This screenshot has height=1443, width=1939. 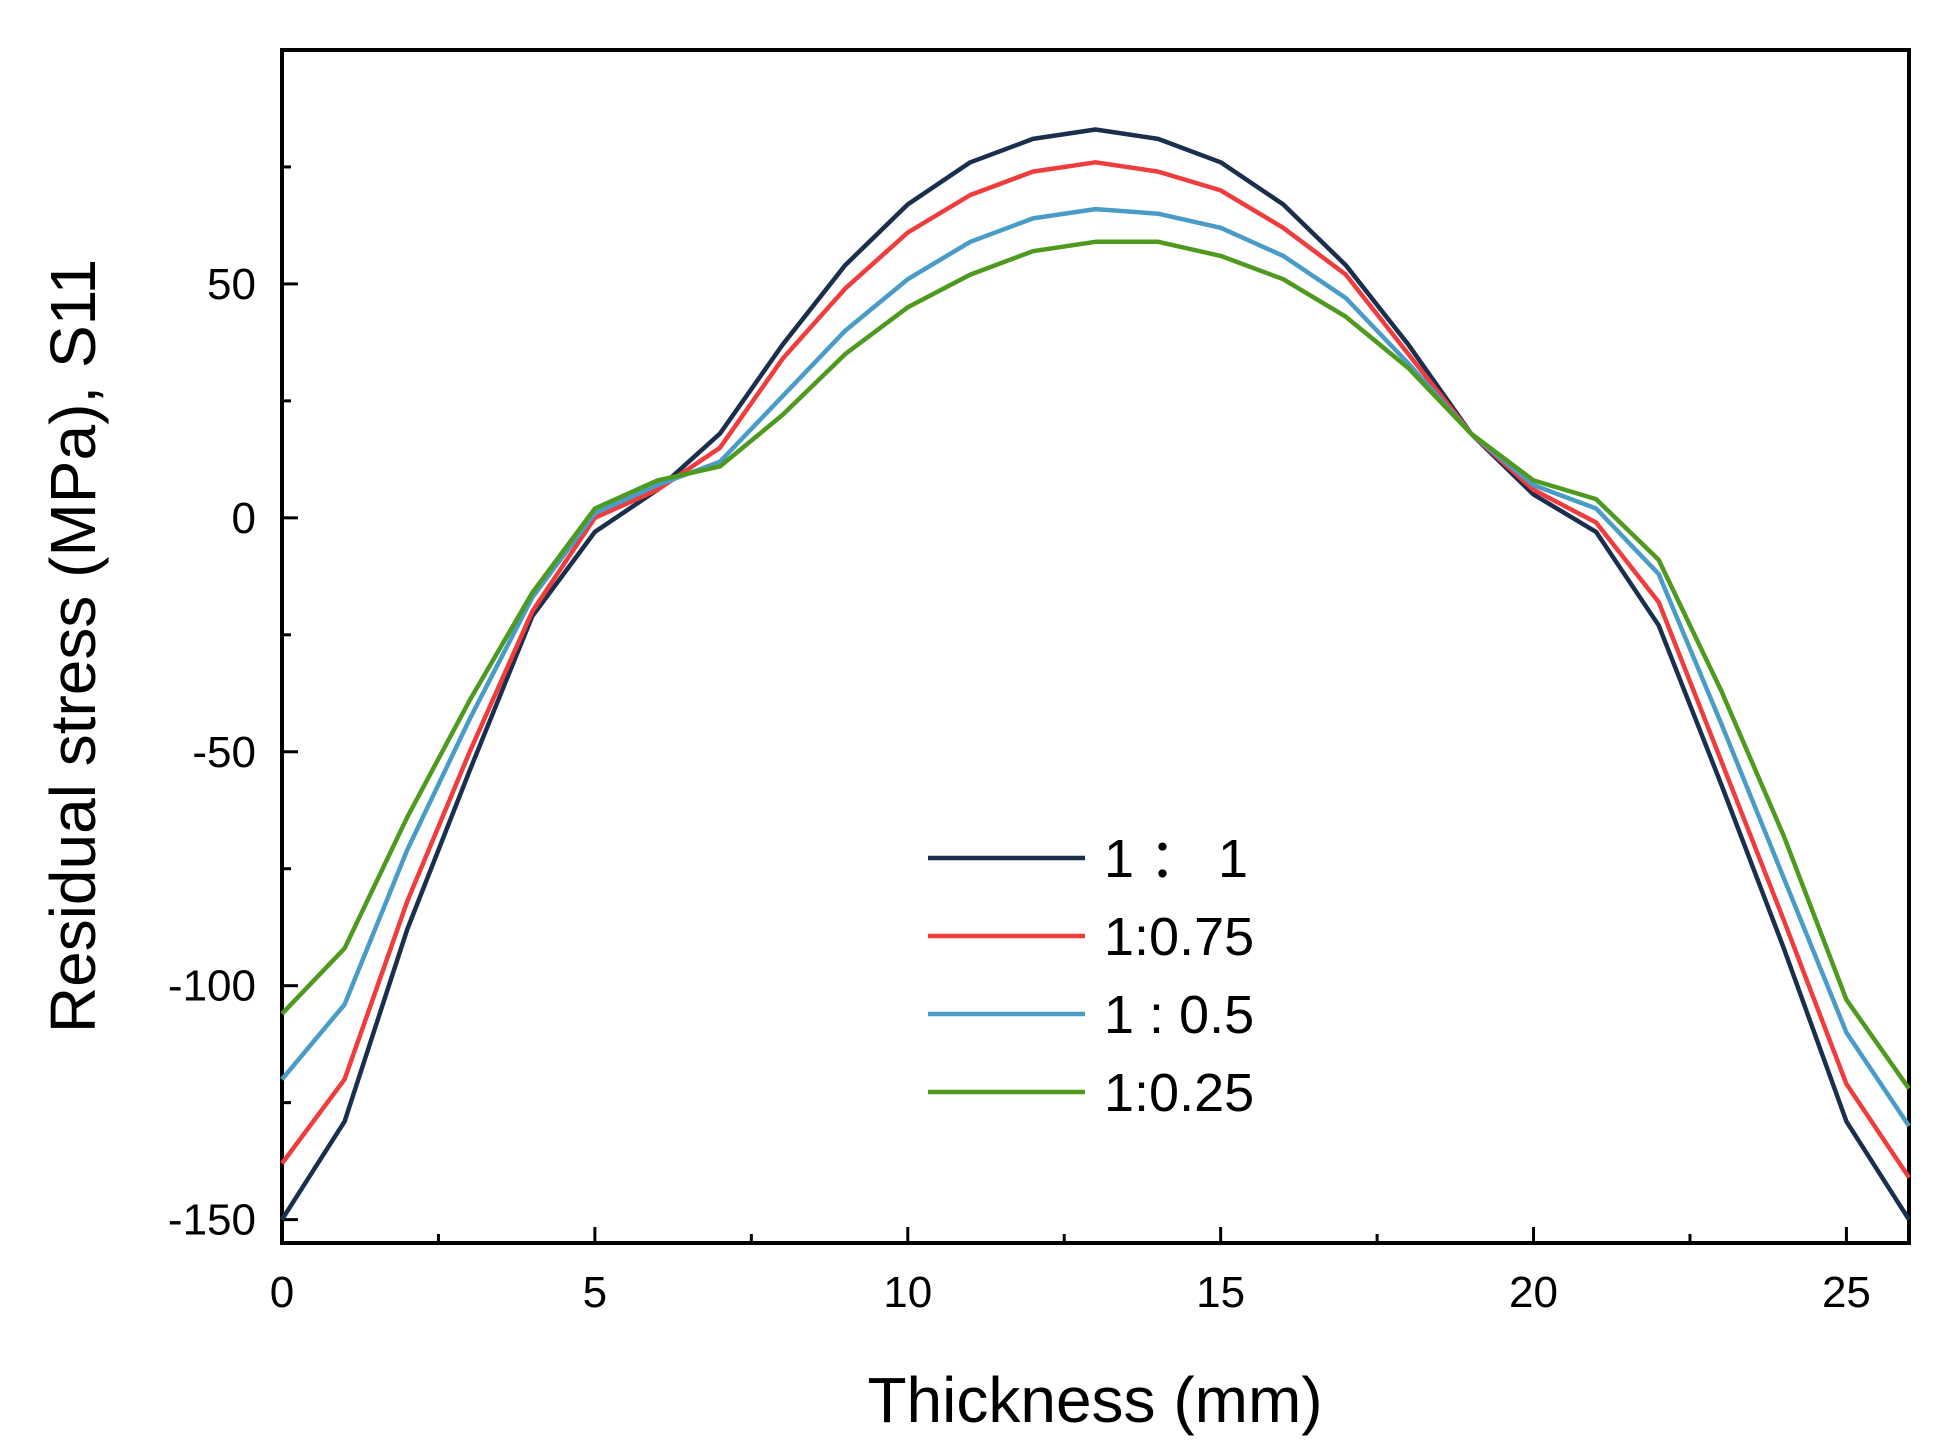 I want to click on y-tick-label: 0, so click(x=244, y=518).